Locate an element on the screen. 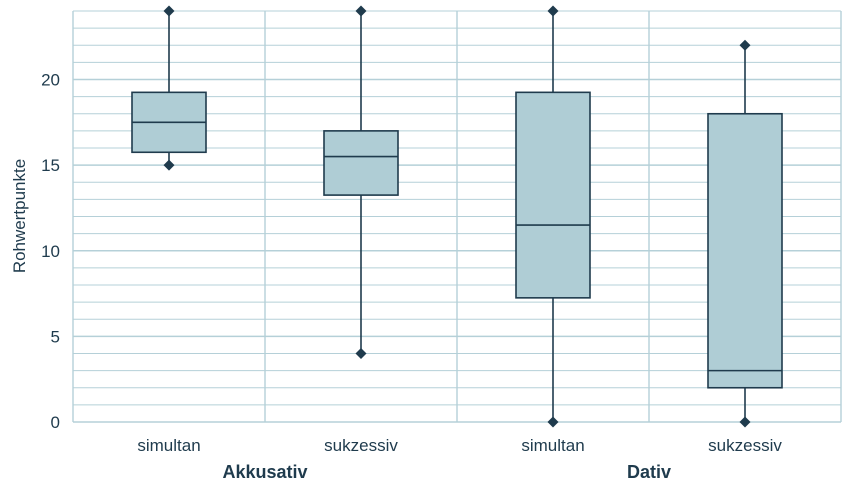 The height and width of the screenshot is (486, 850). y-tick-label: 5 is located at coordinates (55, 336).